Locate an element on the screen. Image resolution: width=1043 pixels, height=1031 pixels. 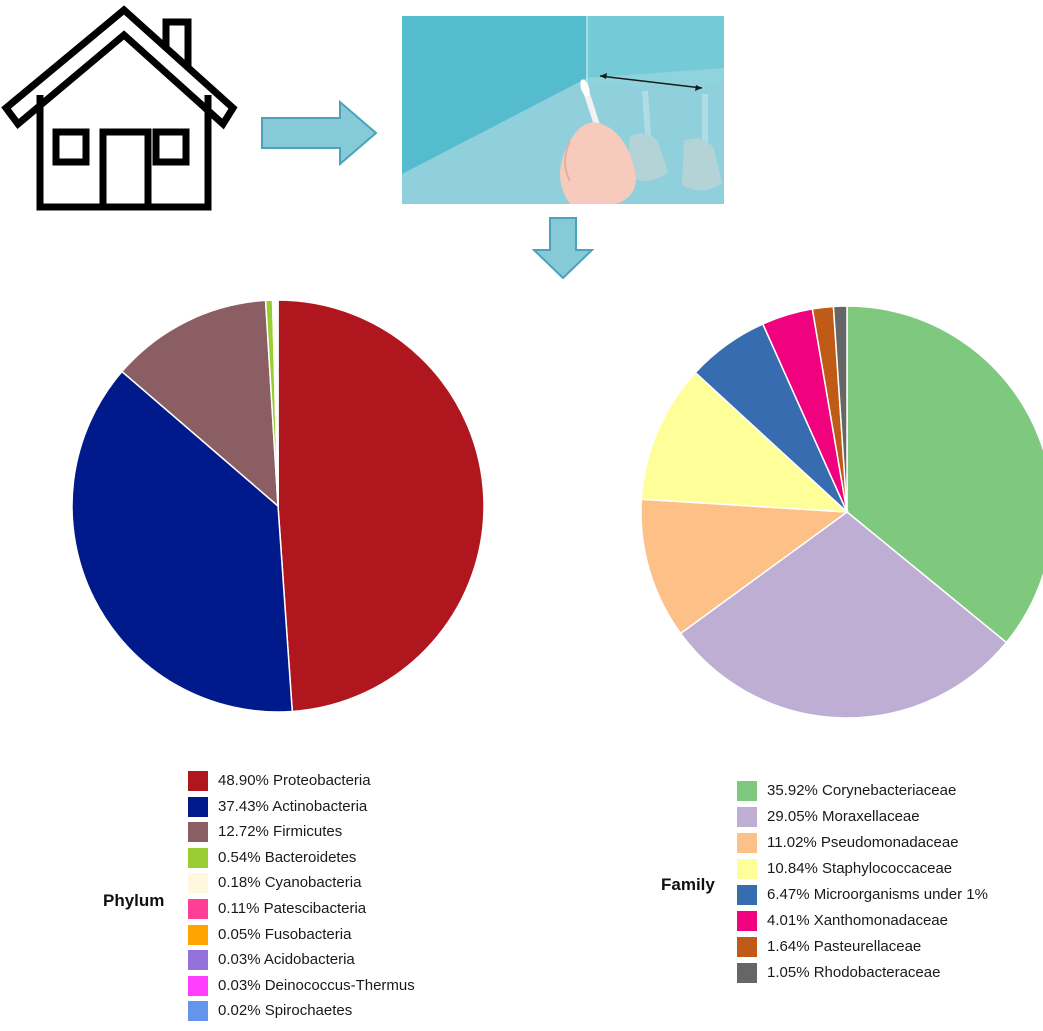
arrow-right-icon is located at coordinates (319, 133).